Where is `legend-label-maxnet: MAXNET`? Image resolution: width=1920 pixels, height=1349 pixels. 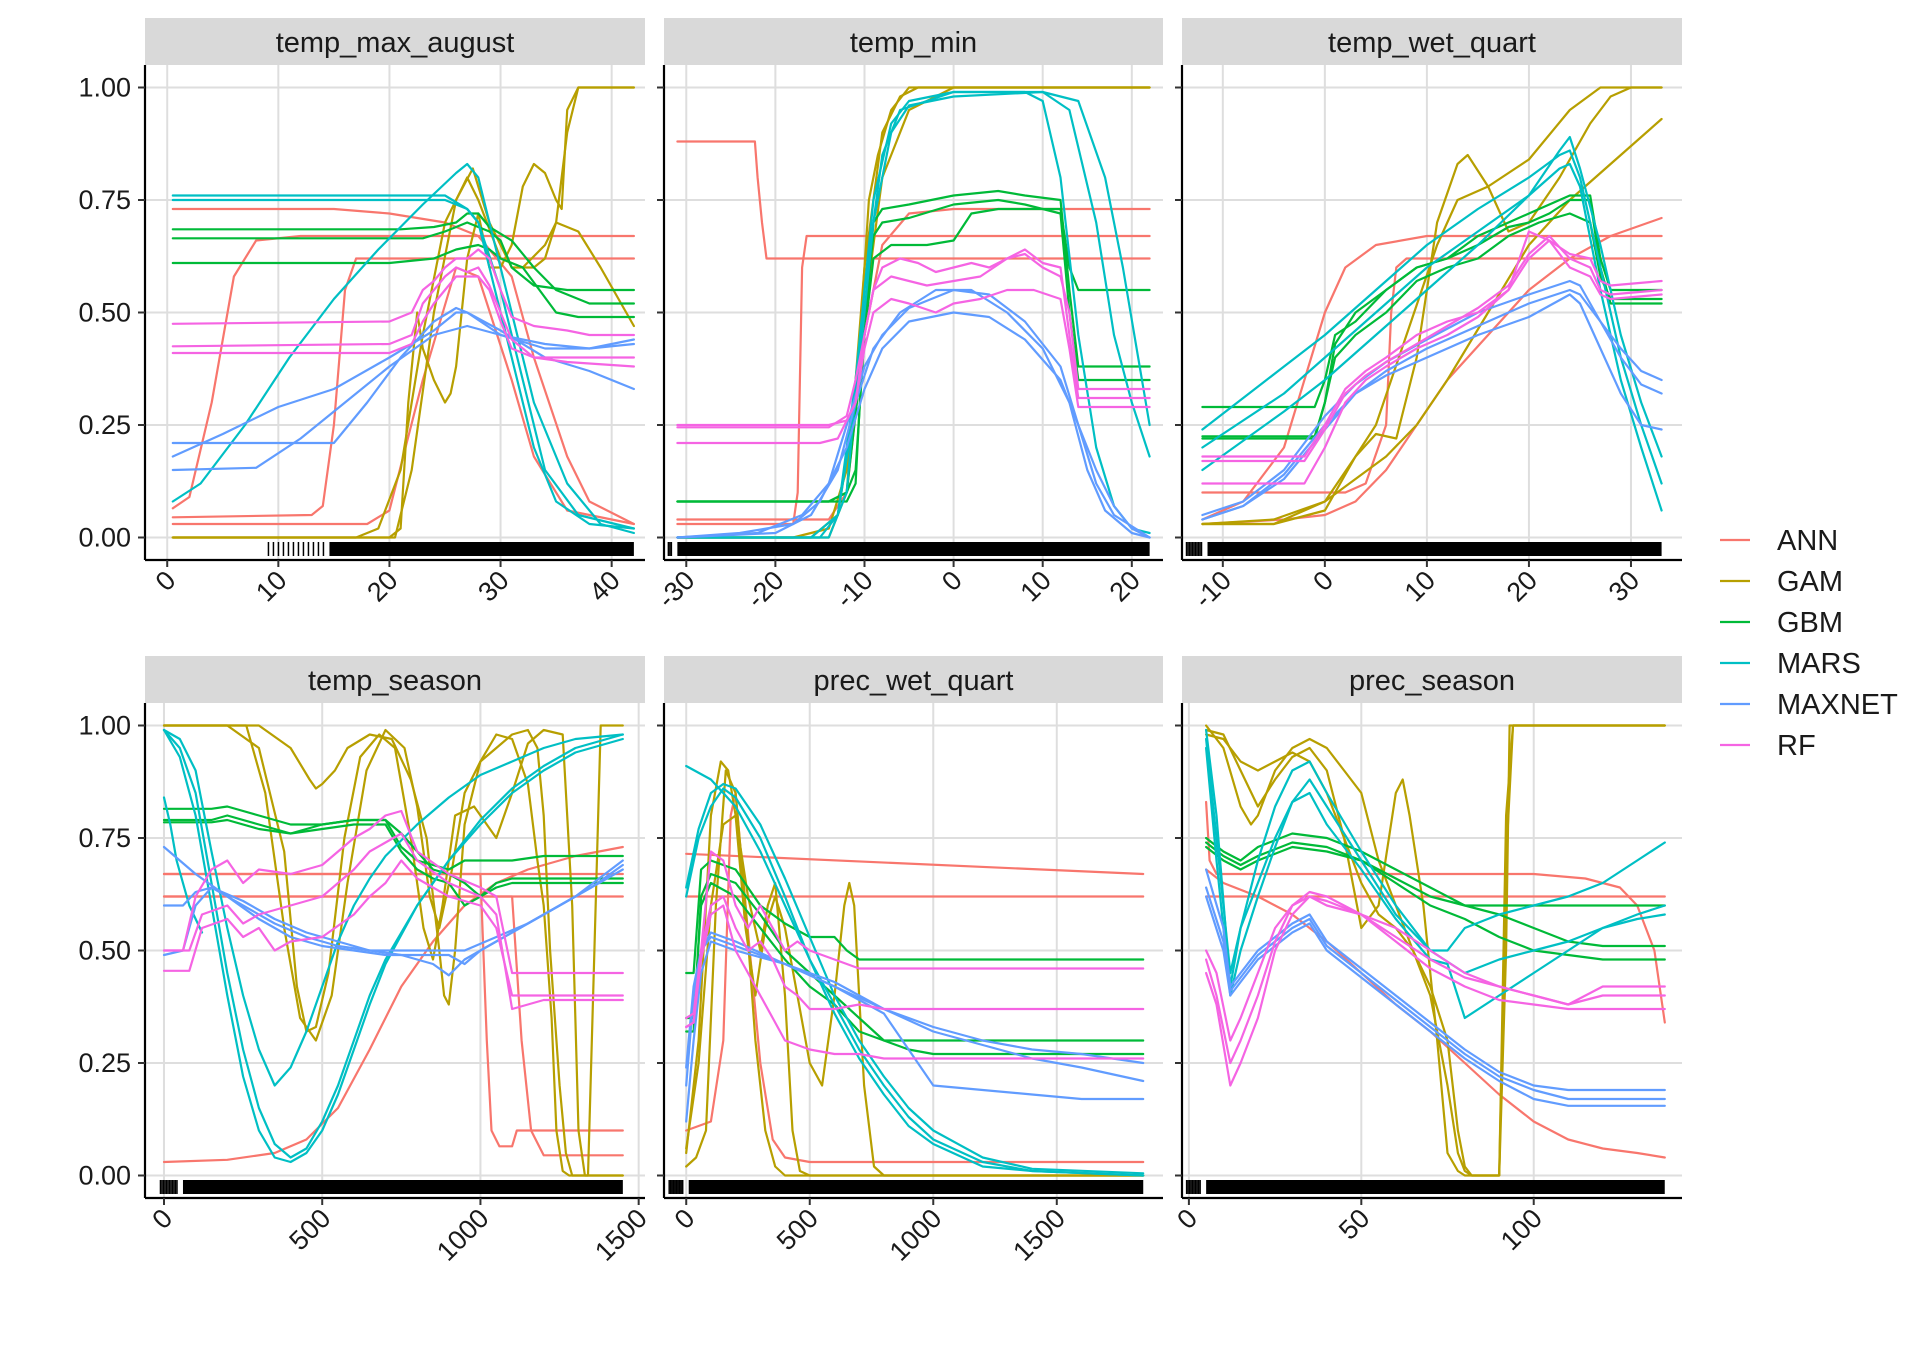
legend-label-maxnet: MAXNET is located at coordinates (1837, 705).